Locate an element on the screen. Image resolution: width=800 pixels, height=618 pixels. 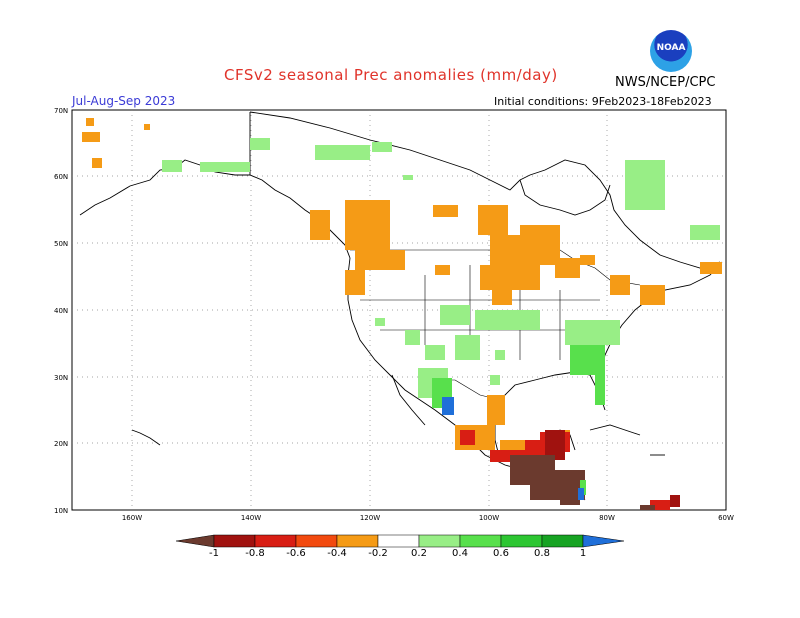
lat-label: 60N is located at coordinates (61, 177).